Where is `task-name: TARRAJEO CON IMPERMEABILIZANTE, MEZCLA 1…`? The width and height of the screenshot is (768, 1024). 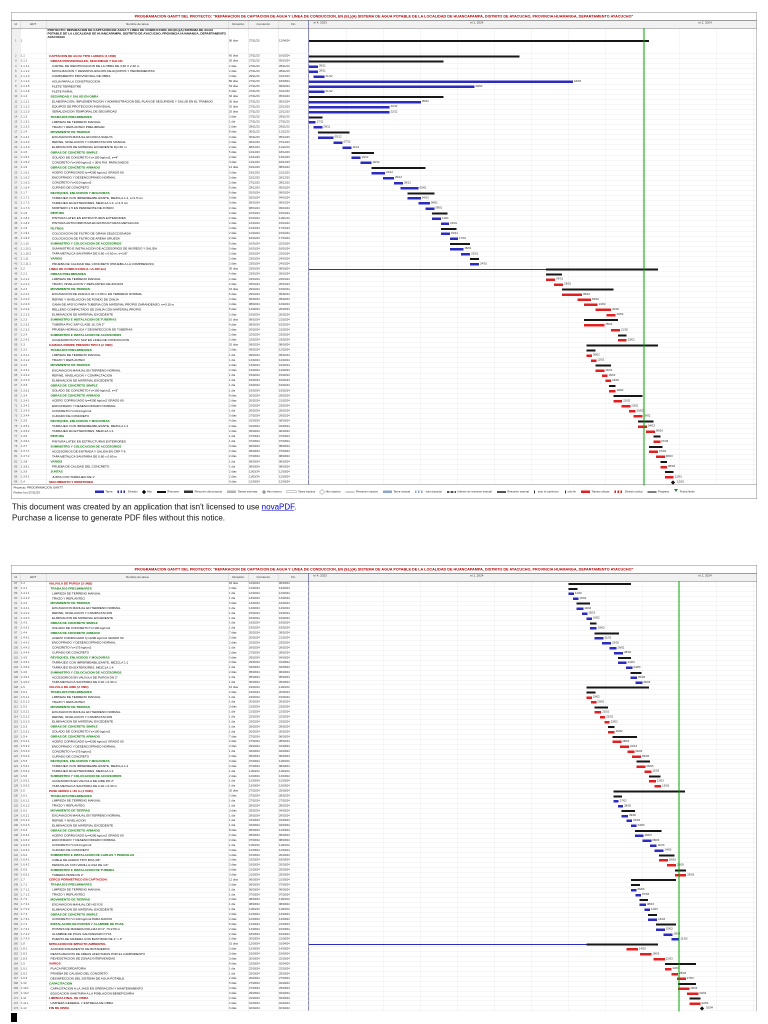 task-name: TARRAJEO CON IMPERMEABILIZANTE, MEZCLA 1… is located at coordinates (138, 662).